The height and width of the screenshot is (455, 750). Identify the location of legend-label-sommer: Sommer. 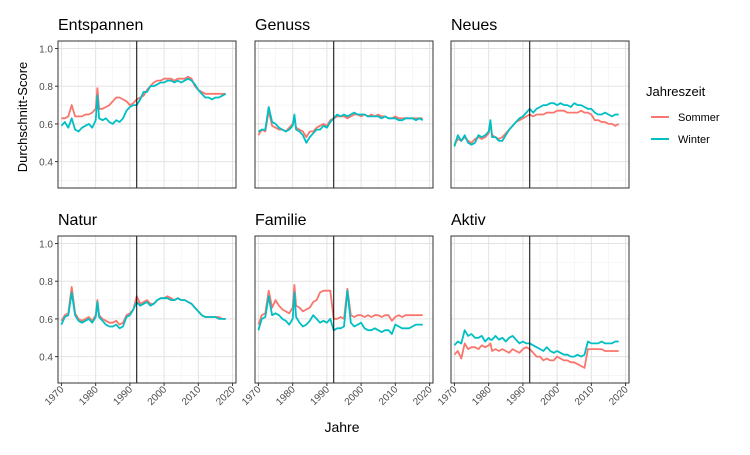
(699, 118).